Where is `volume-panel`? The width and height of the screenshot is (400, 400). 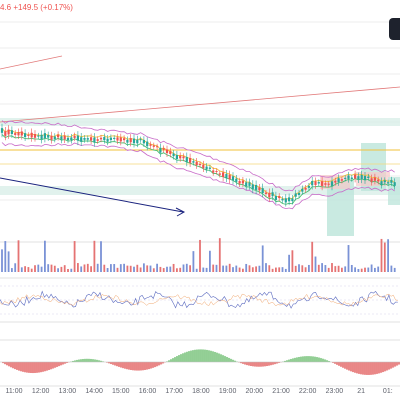
volume-panel is located at coordinates (198, 255).